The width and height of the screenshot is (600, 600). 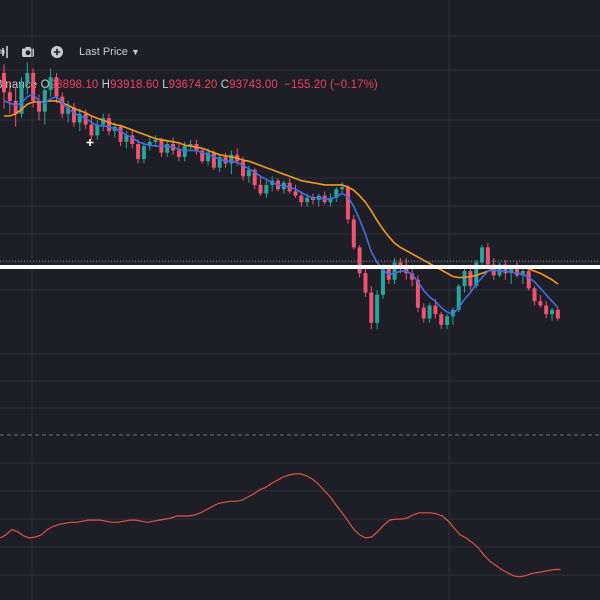 I want to click on price-mode-dropdown: Last Price, so click(x=103, y=52).